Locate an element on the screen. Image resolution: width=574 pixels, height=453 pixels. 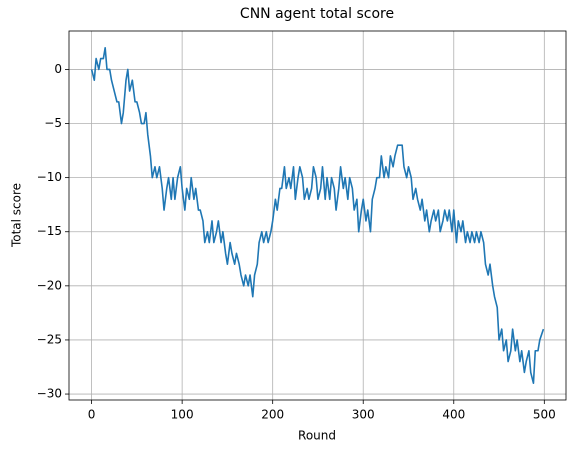
x-axis-label: Round is located at coordinates (317, 436).